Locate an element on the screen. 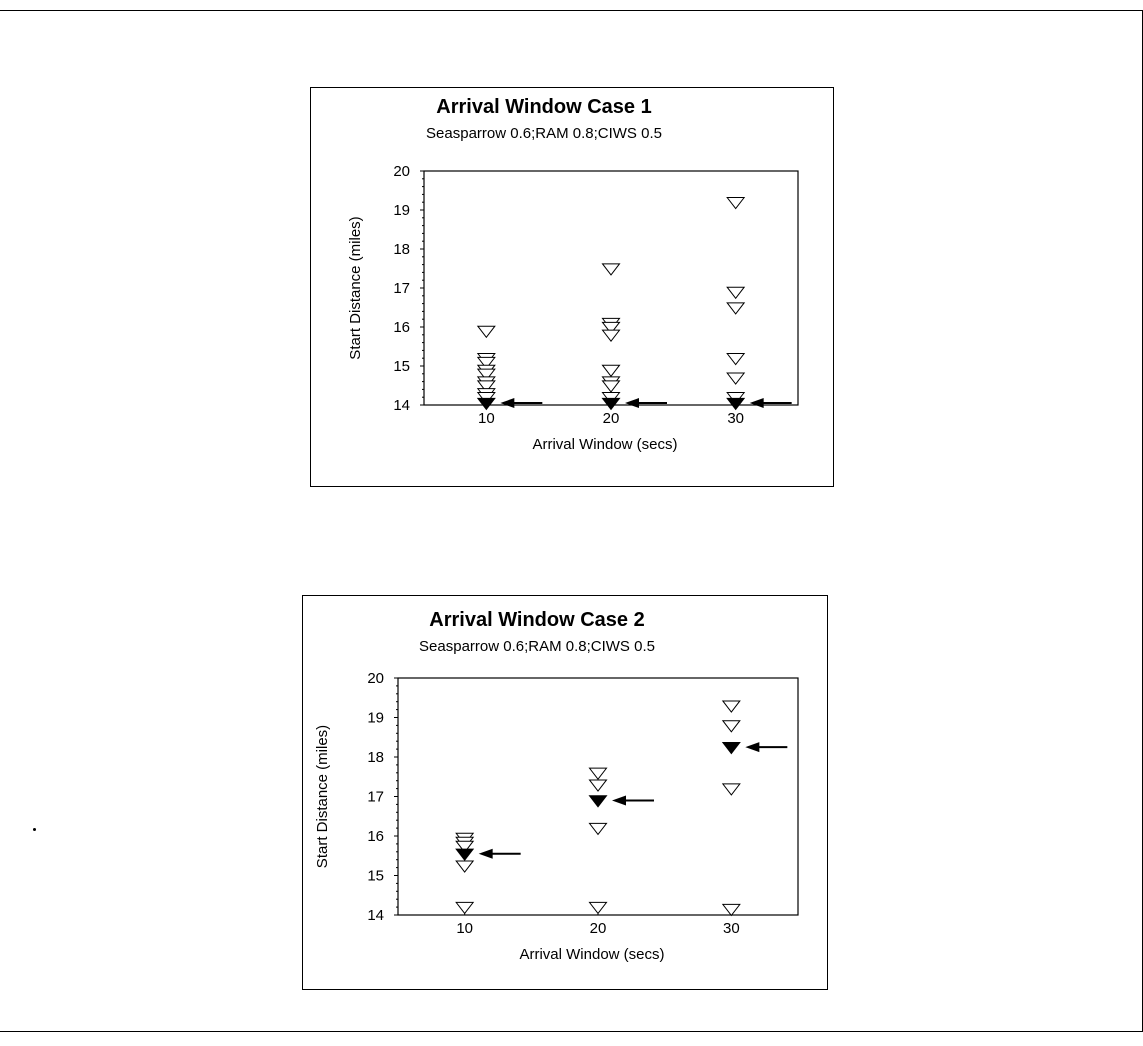  chart-title: Arrival Window Case 1 is located at coordinates (543, 107).